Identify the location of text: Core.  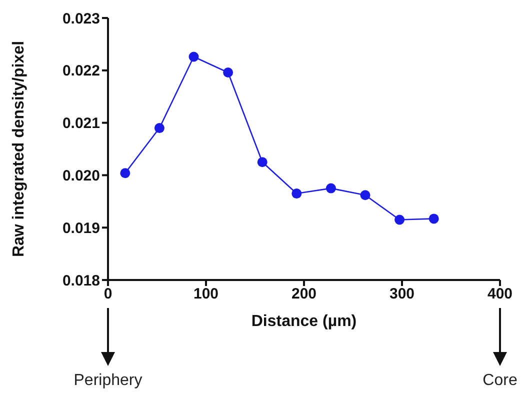
(500, 381).